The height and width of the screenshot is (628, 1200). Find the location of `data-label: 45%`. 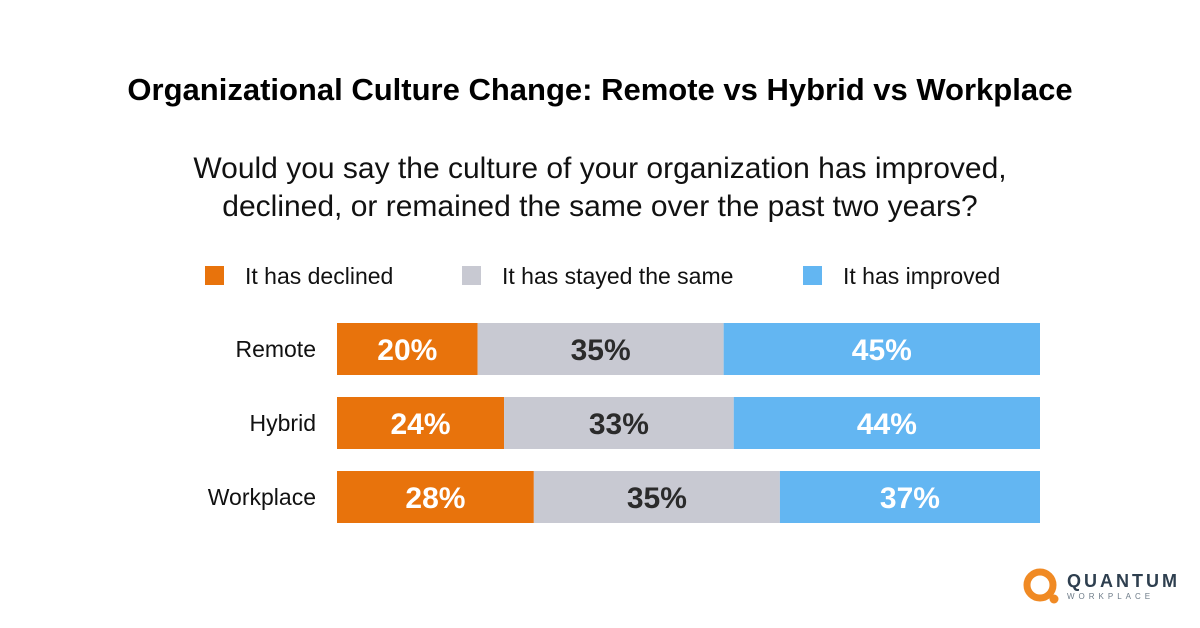

data-label: 45% is located at coordinates (882, 350).